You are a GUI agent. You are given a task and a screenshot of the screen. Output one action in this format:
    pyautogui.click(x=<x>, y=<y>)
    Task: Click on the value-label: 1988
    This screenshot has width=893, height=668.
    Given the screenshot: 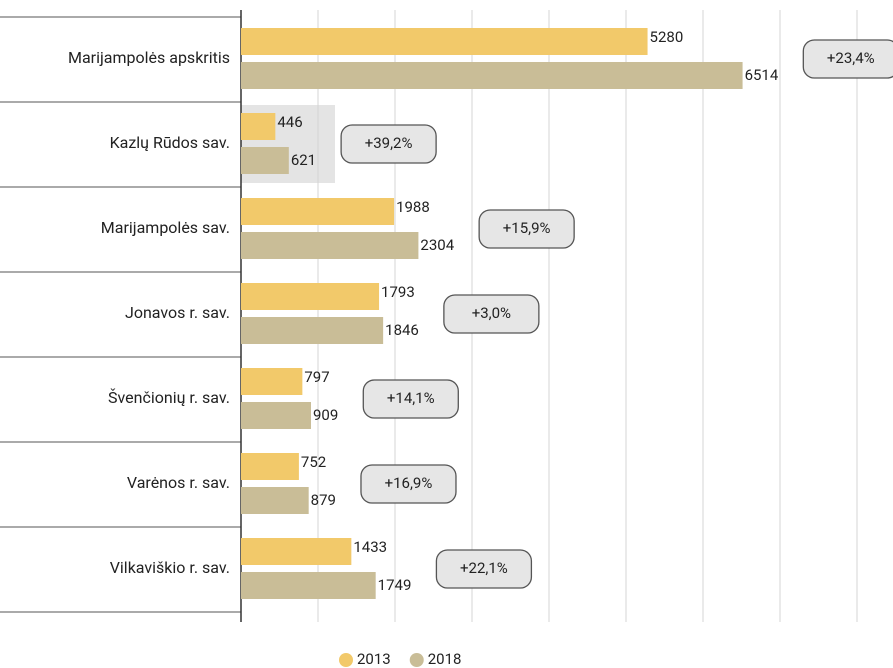 What is the action you would take?
    pyautogui.click(x=413, y=207)
    